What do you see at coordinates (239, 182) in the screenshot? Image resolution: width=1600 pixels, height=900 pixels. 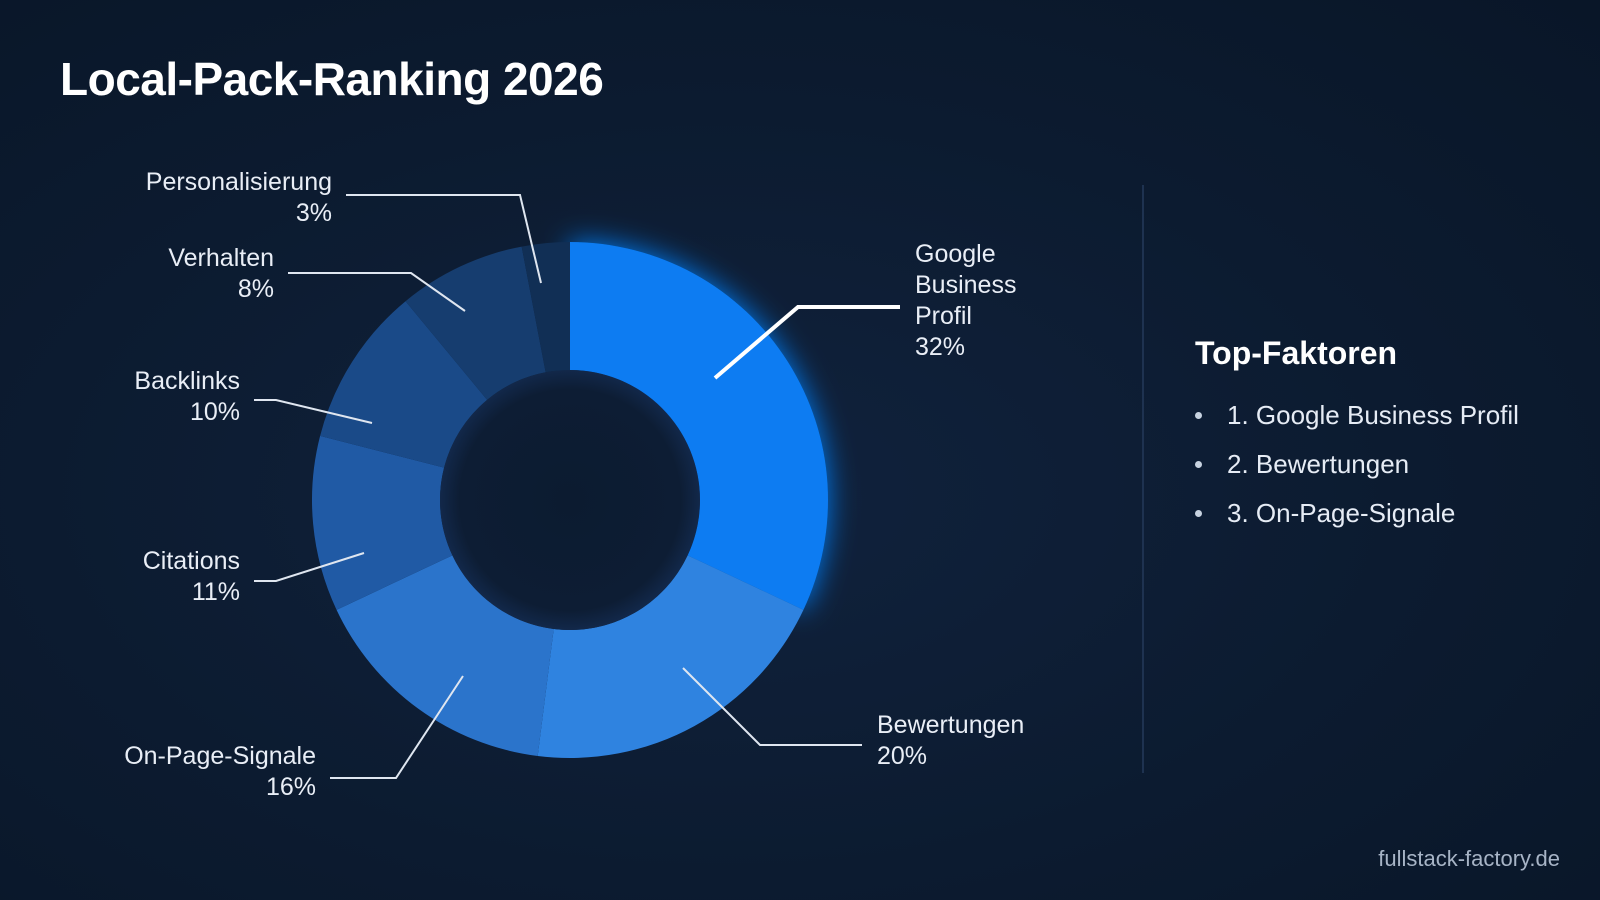 I see `slice-label-name: Personalisierung` at bounding box center [239, 182].